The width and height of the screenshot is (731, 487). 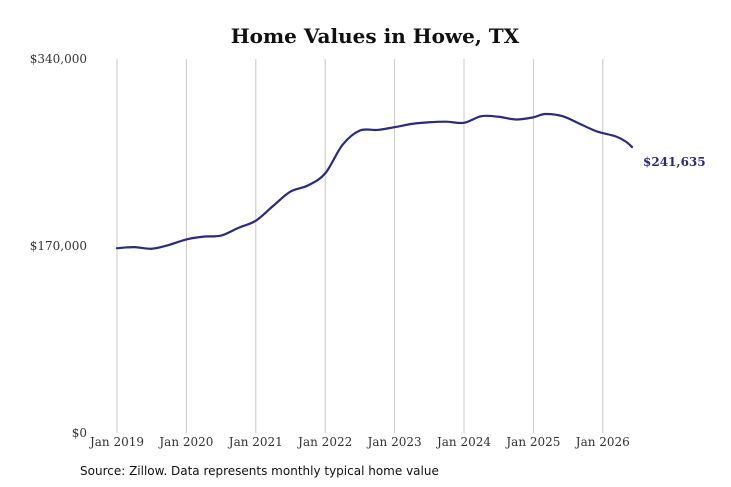 I want to click on x-tick-label: Jan 2020, so click(x=185, y=442).